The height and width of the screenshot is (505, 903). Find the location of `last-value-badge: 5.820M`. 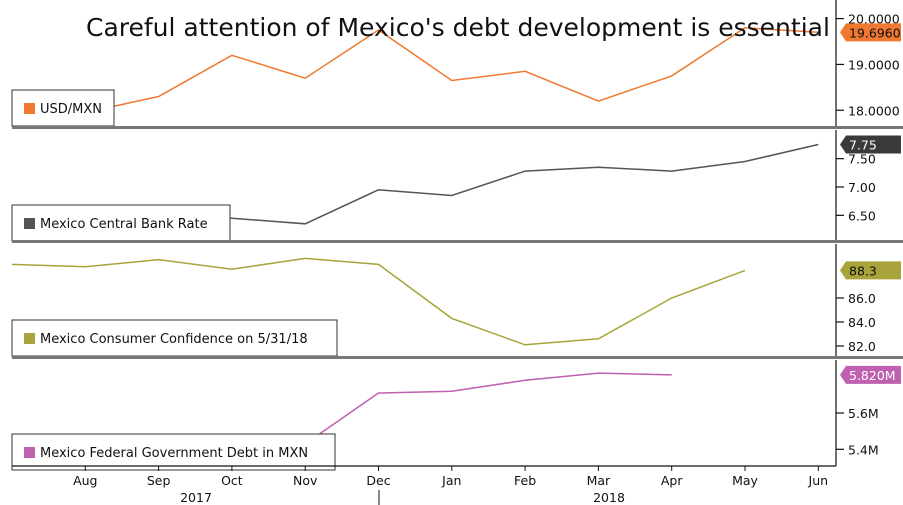

last-value-badge: 5.820M is located at coordinates (870, 374).